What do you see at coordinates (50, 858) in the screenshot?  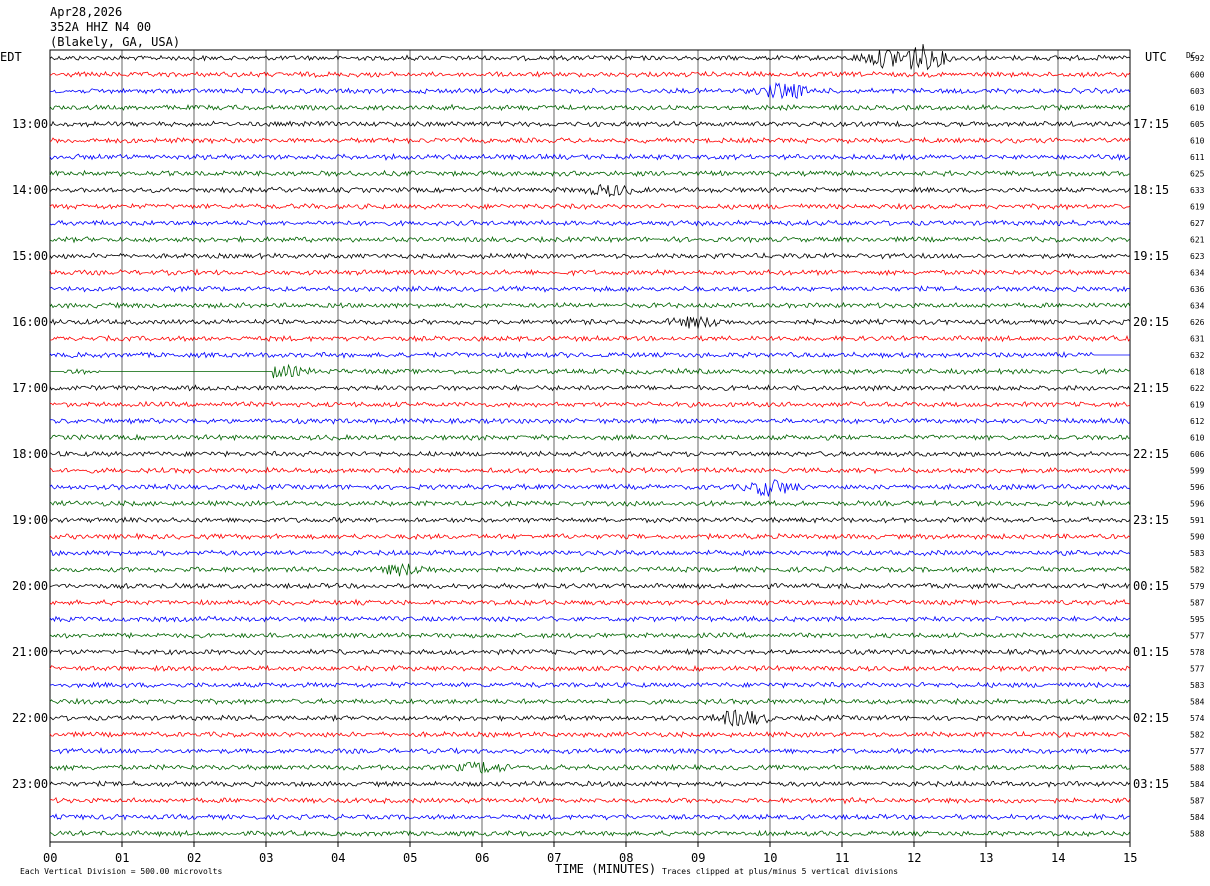 I see `x-tick-label: 00` at bounding box center [50, 858].